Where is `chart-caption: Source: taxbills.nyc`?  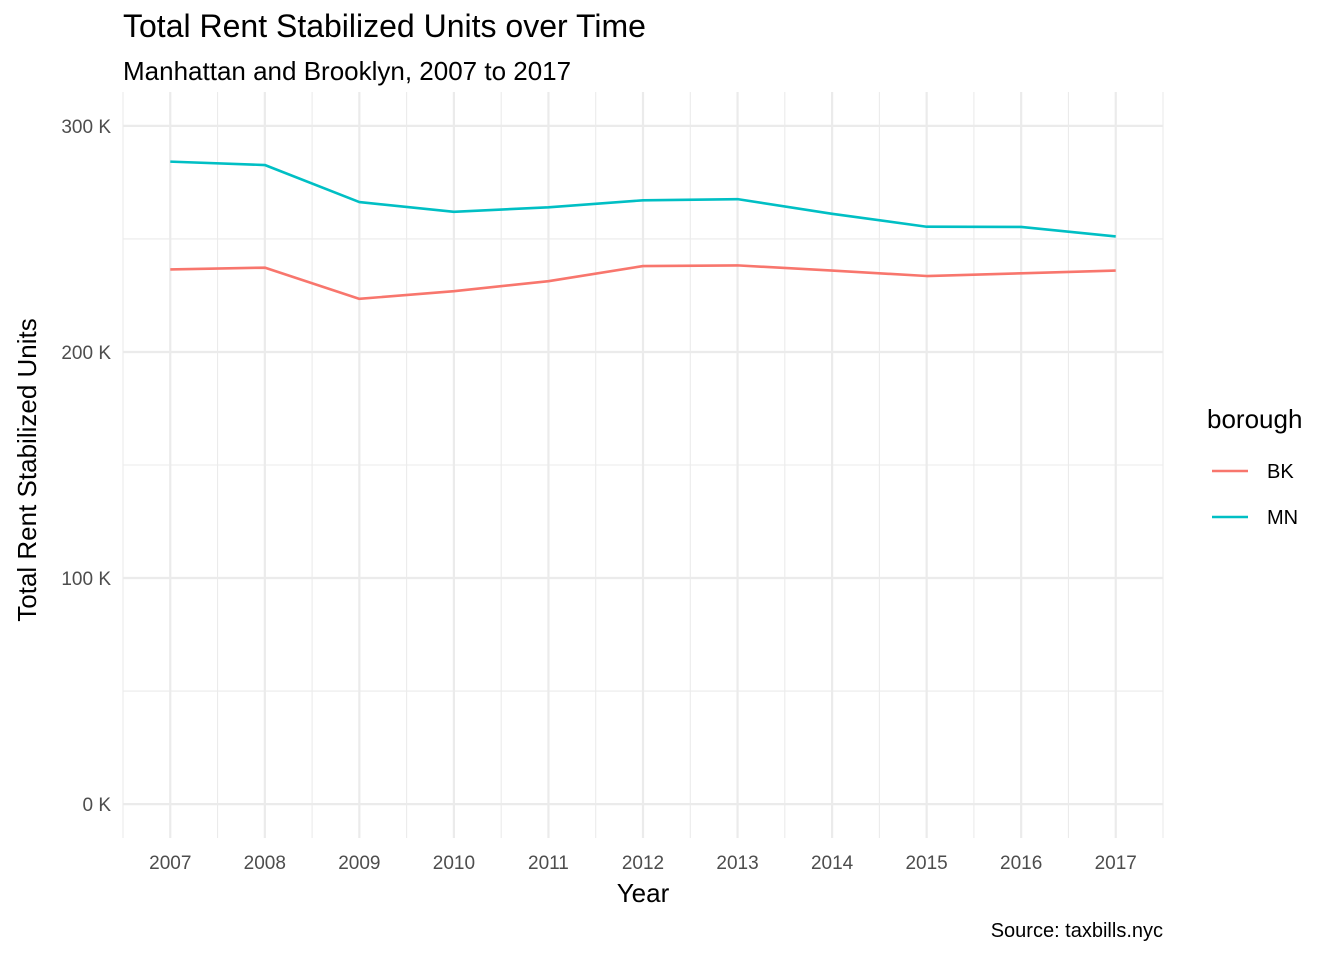 chart-caption: Source: taxbills.nyc is located at coordinates (1076, 931).